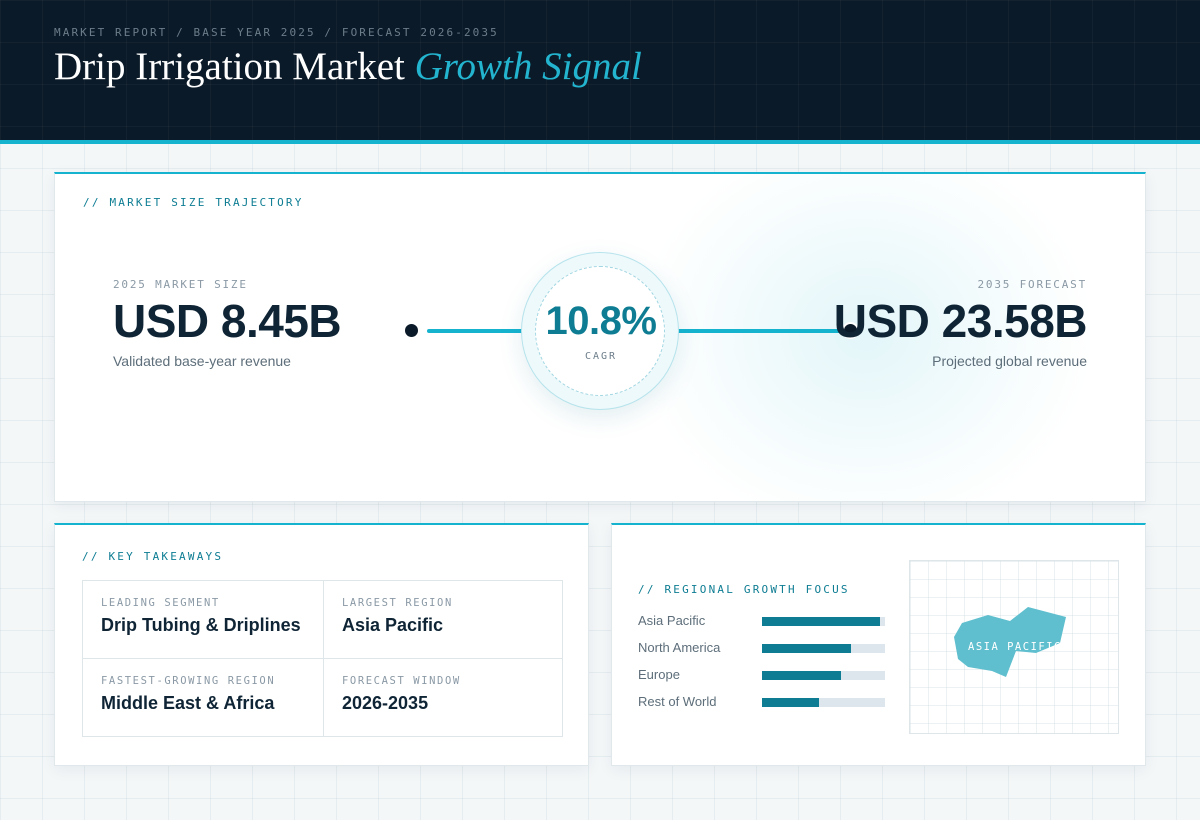 This screenshot has height=820, width=1200. What do you see at coordinates (160, 603) in the screenshot?
I see `takeaway-kicker: LEADING SEGMENT` at bounding box center [160, 603].